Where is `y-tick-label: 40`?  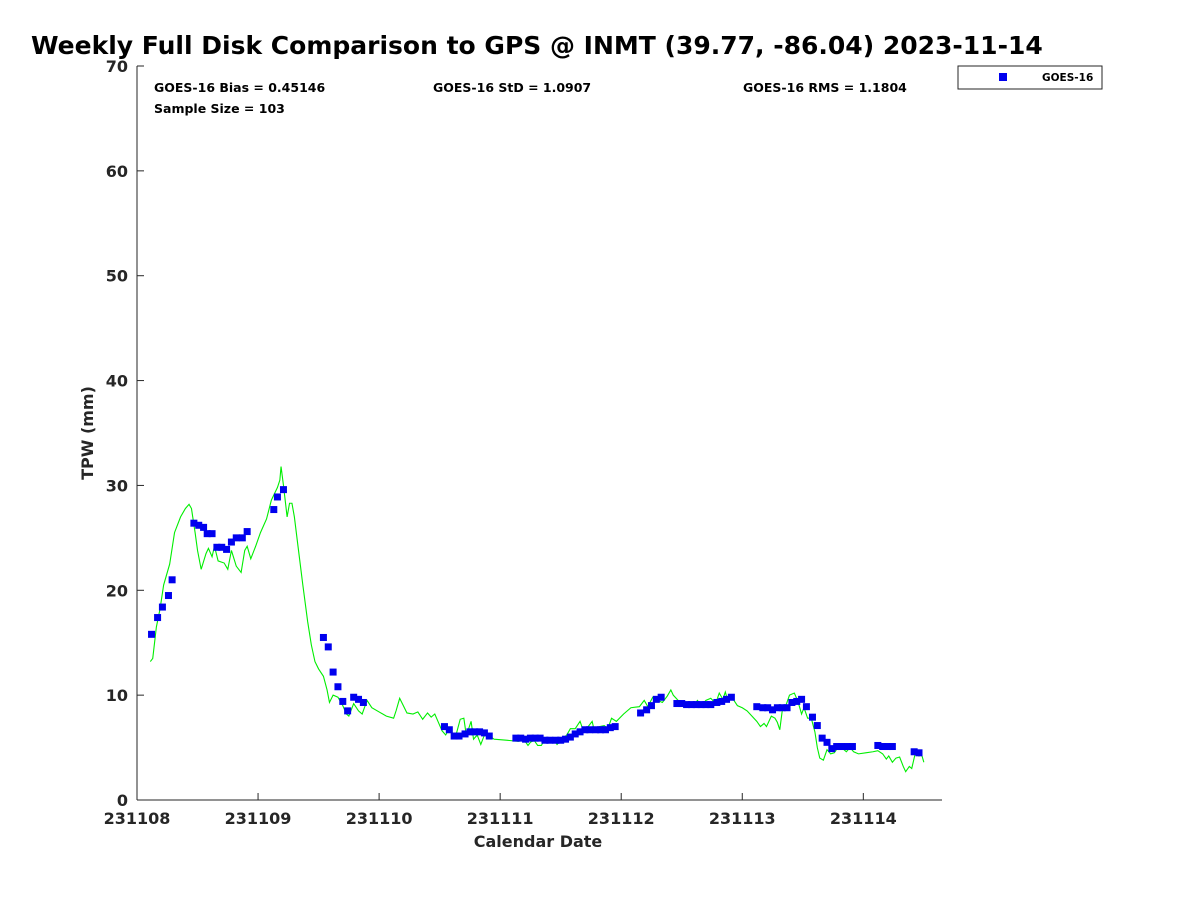 y-tick-label: 40 is located at coordinates (117, 381).